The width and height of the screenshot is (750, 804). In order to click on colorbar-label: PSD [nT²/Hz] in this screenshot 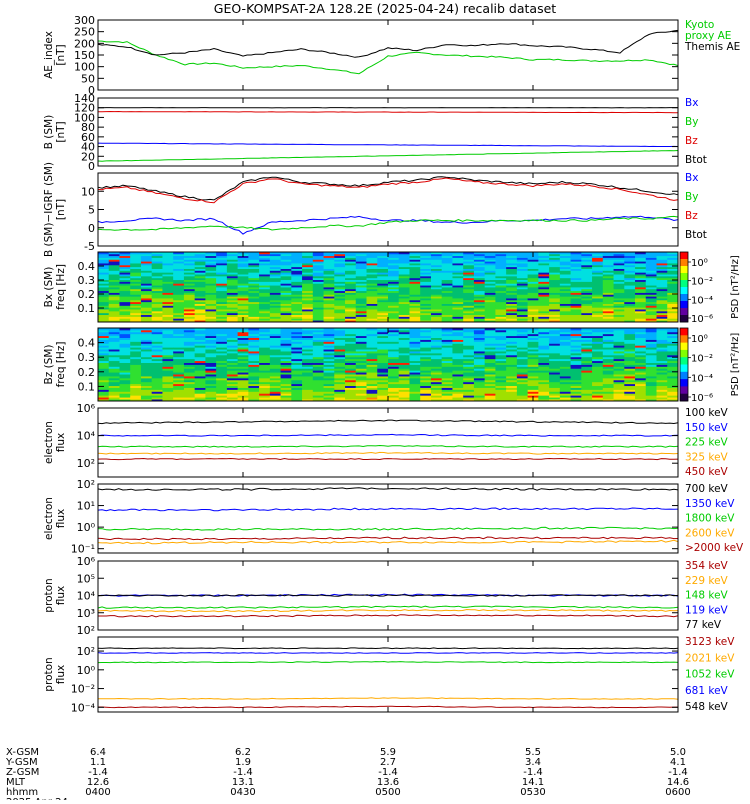, I will do `click(735, 365)`.